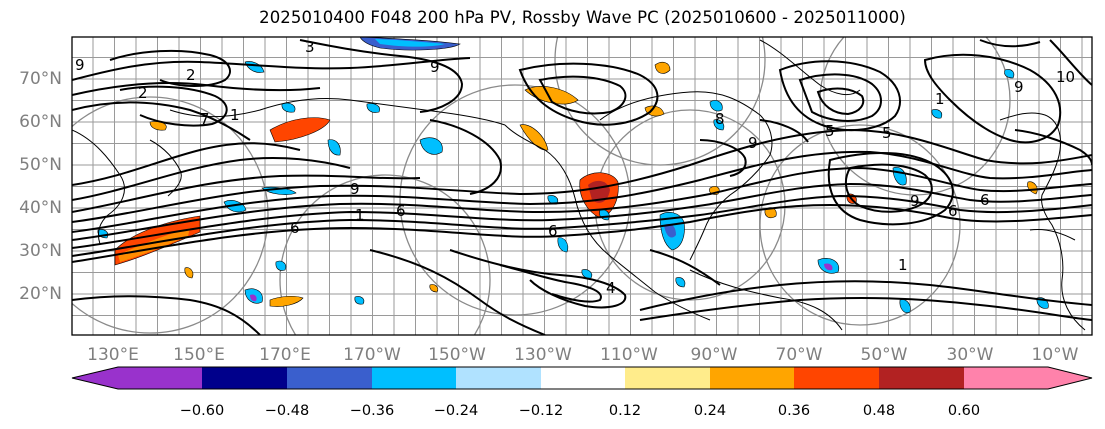  Describe the element at coordinates (714, 355) in the screenshot. I see `lon-label-90w: 90°W` at that location.